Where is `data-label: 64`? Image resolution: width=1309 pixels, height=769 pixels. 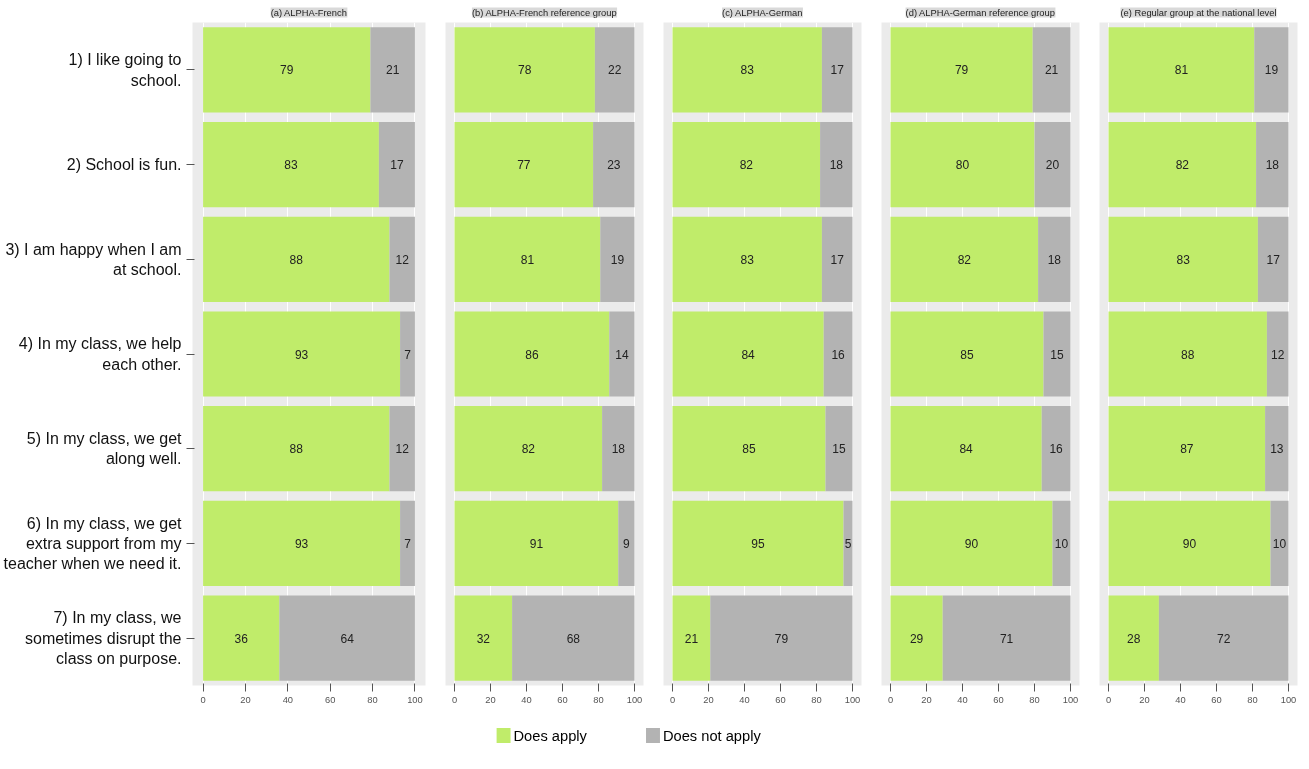 data-label: 64 is located at coordinates (347, 638).